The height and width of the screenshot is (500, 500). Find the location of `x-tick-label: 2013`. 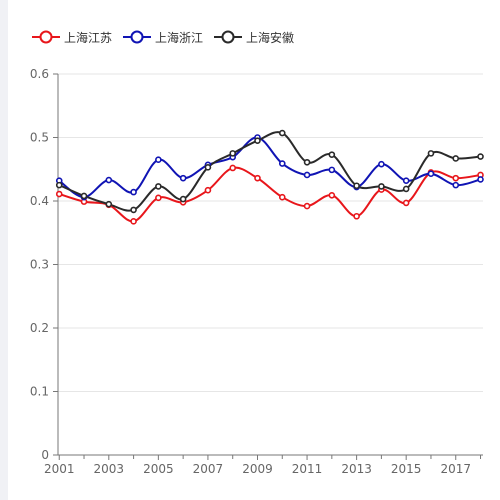

x-tick-label: 2013 is located at coordinates (356, 469).